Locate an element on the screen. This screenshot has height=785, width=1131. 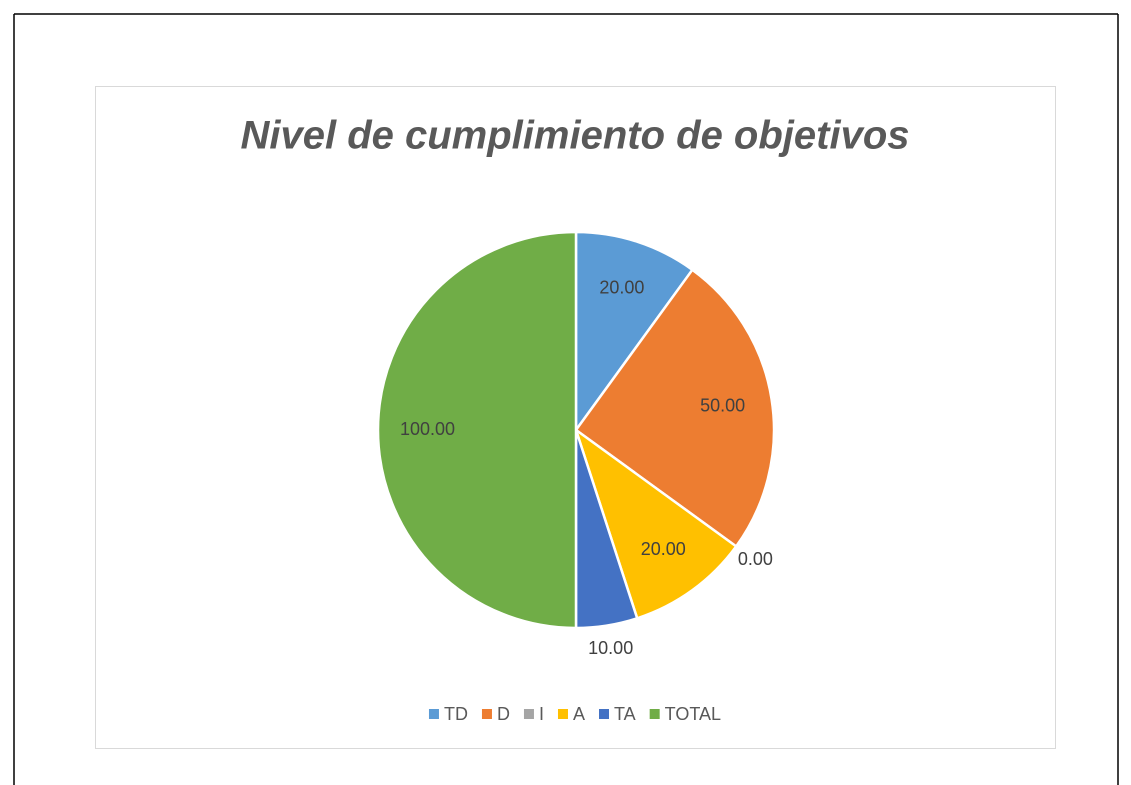
data-label: 0.00 is located at coordinates (755, 559).